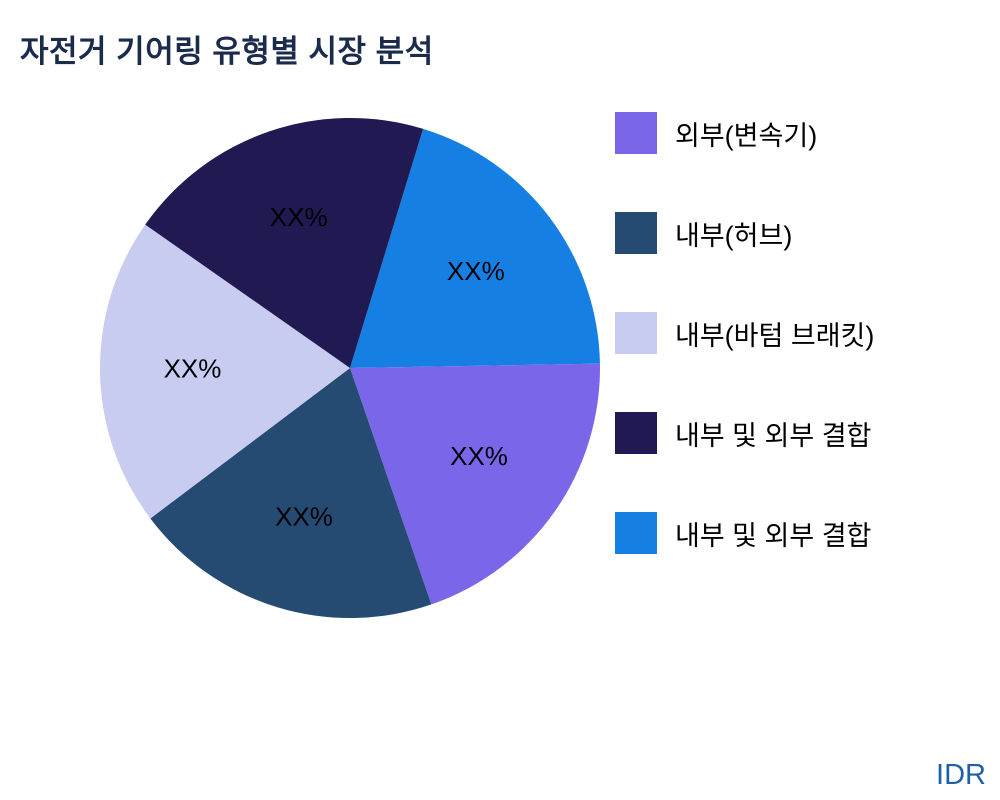 Image resolution: width=1000 pixels, height=800 pixels. I want to click on legend-label: 외부(변속기), so click(746, 135).